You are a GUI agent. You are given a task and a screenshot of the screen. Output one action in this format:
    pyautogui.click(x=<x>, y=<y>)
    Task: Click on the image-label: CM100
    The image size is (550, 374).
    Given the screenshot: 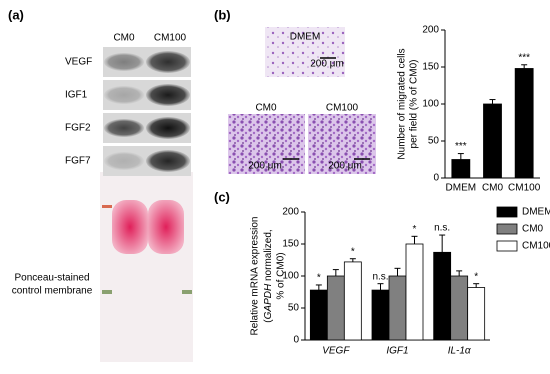 What is the action you would take?
    pyautogui.click(x=342, y=108)
    